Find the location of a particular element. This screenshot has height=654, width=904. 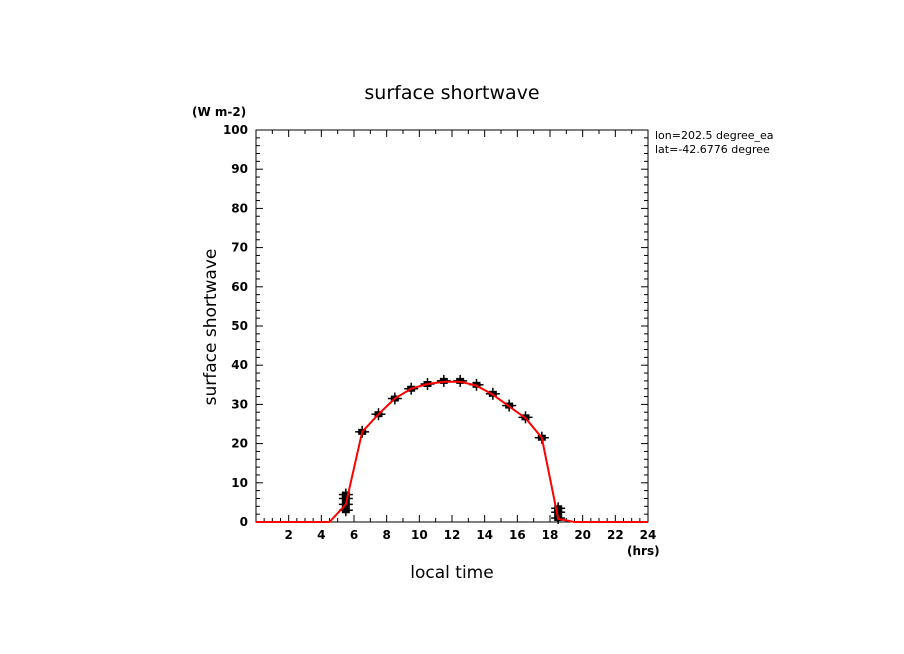

y-tick-label: 40 is located at coordinates (239, 365).